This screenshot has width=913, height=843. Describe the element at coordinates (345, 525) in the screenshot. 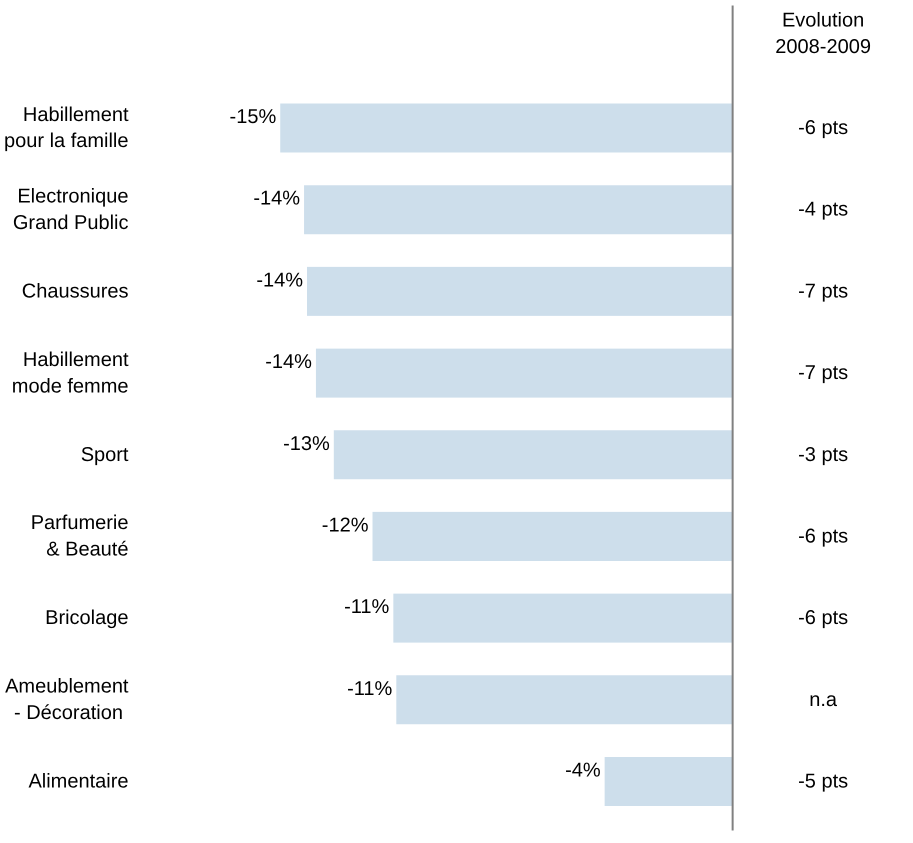

I see `data-label: -12%` at that location.